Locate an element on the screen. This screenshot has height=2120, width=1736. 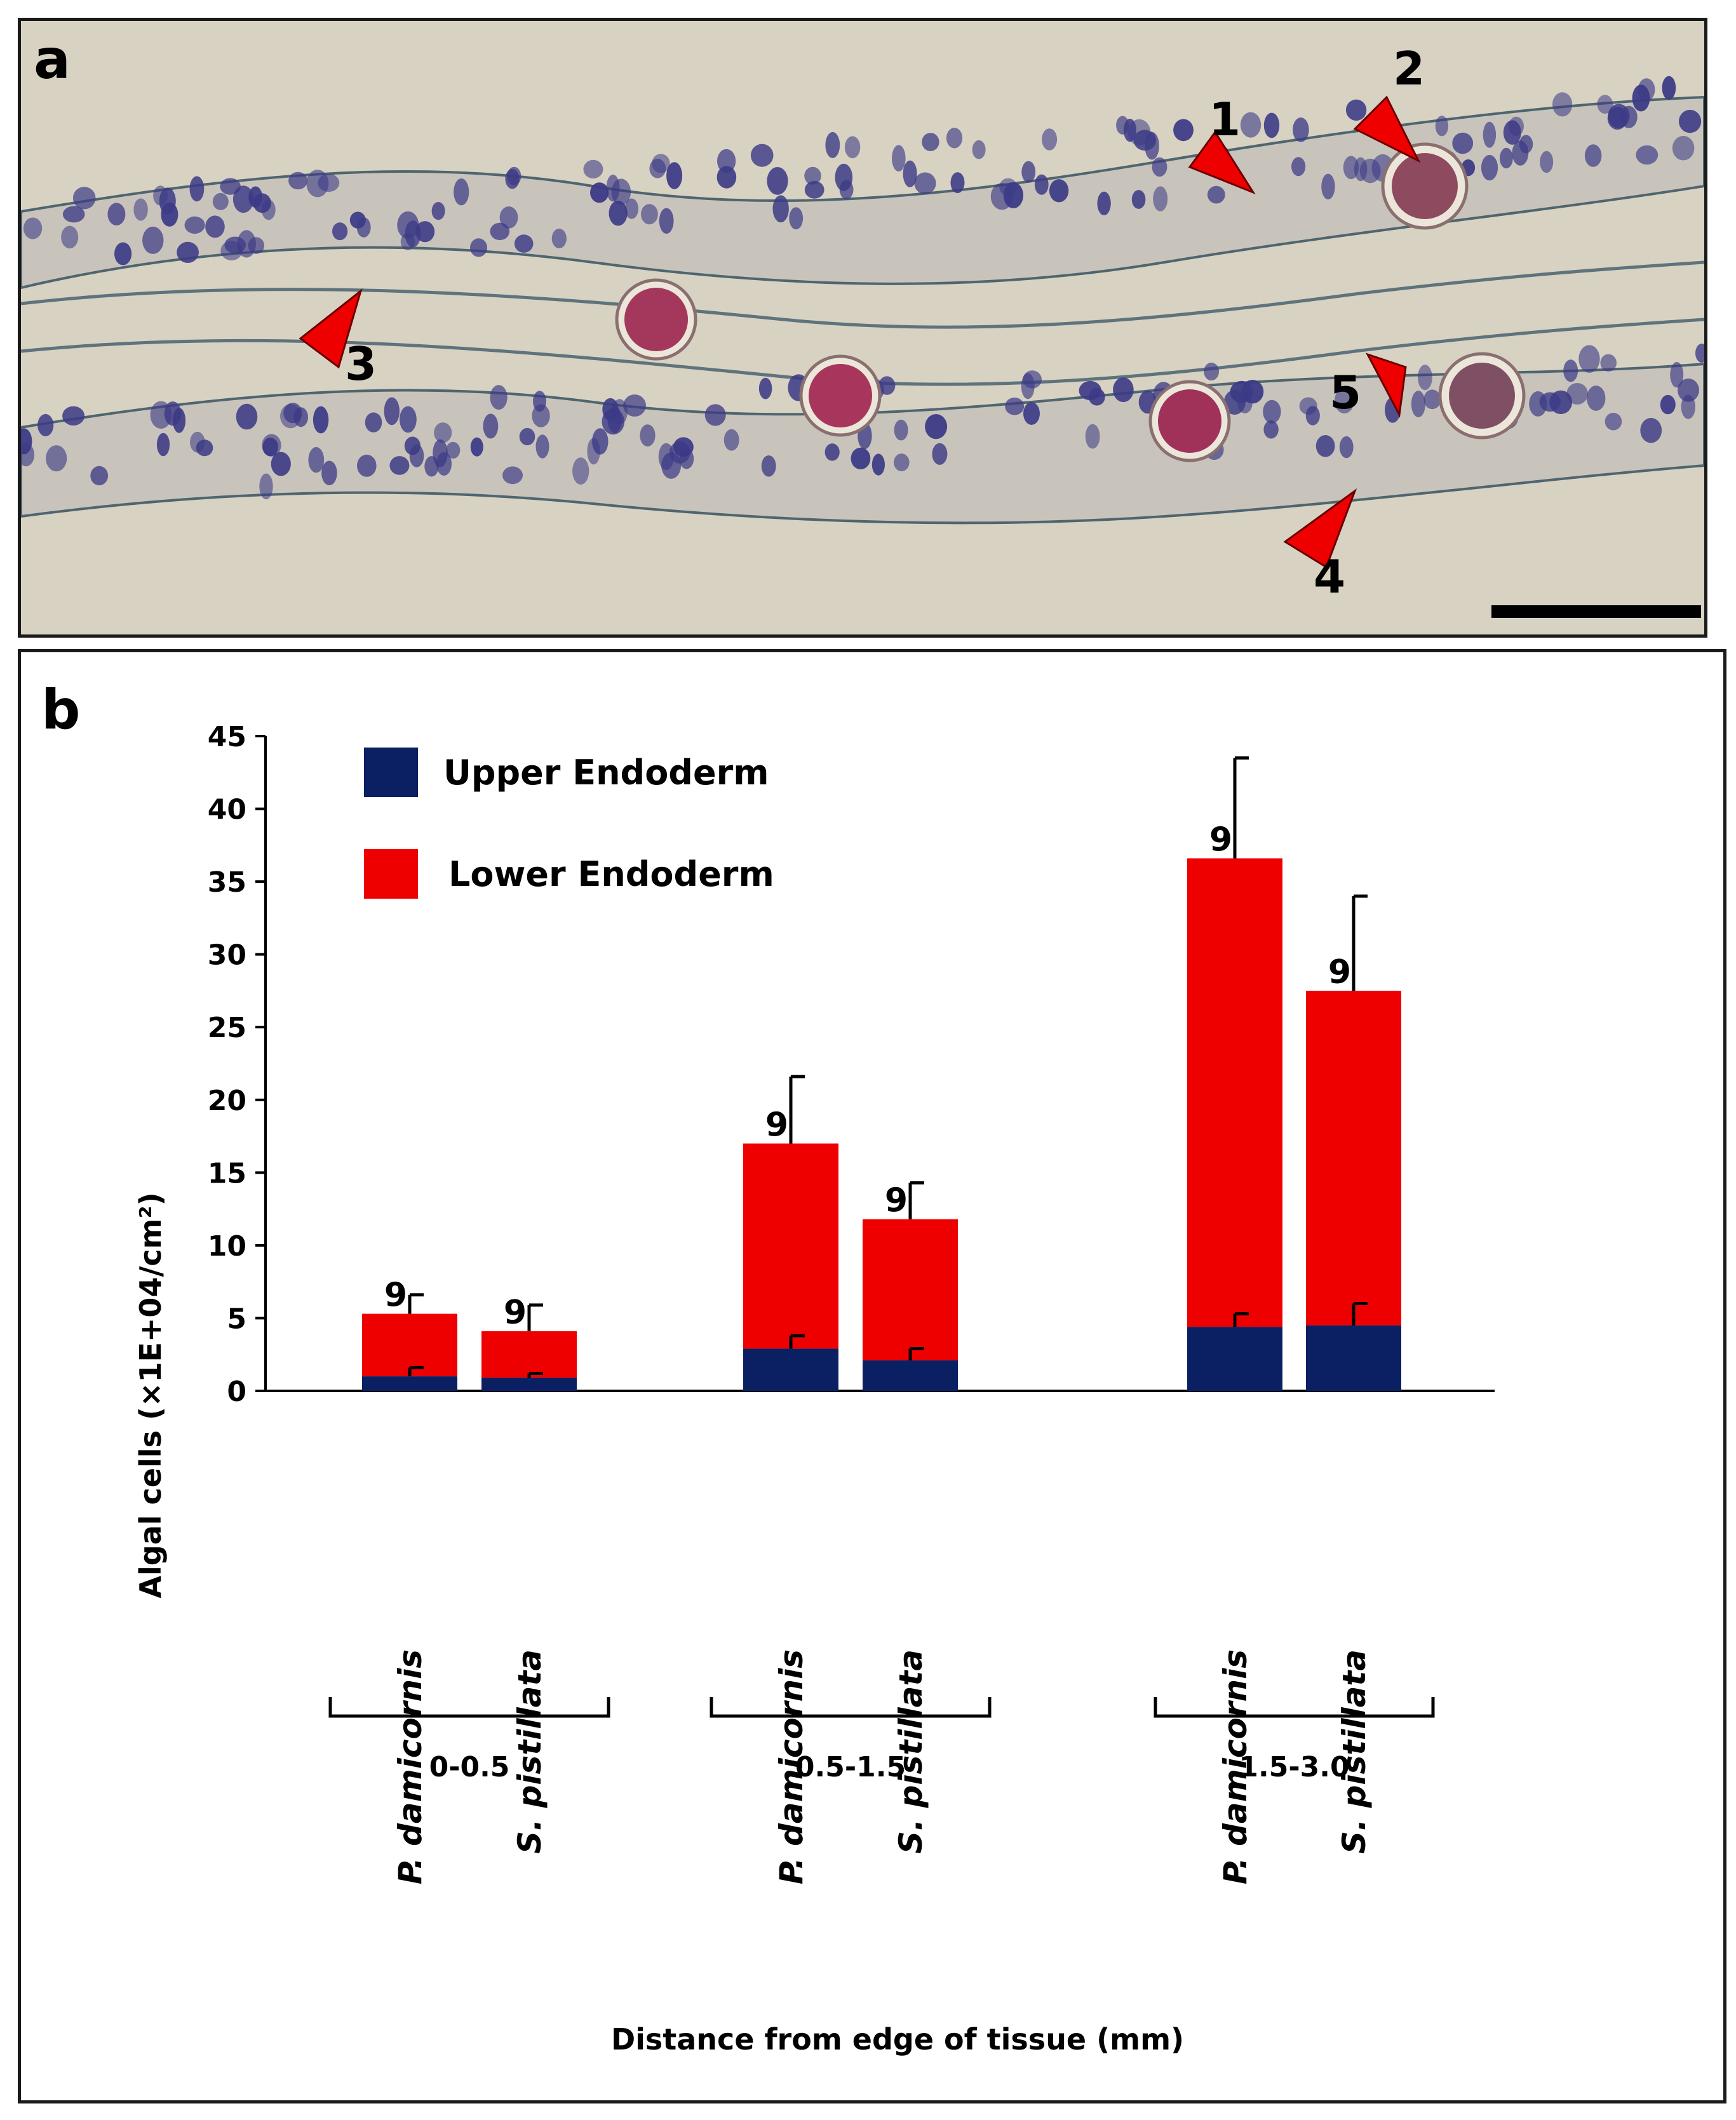
panel-a-label: a is located at coordinates (52, 60).